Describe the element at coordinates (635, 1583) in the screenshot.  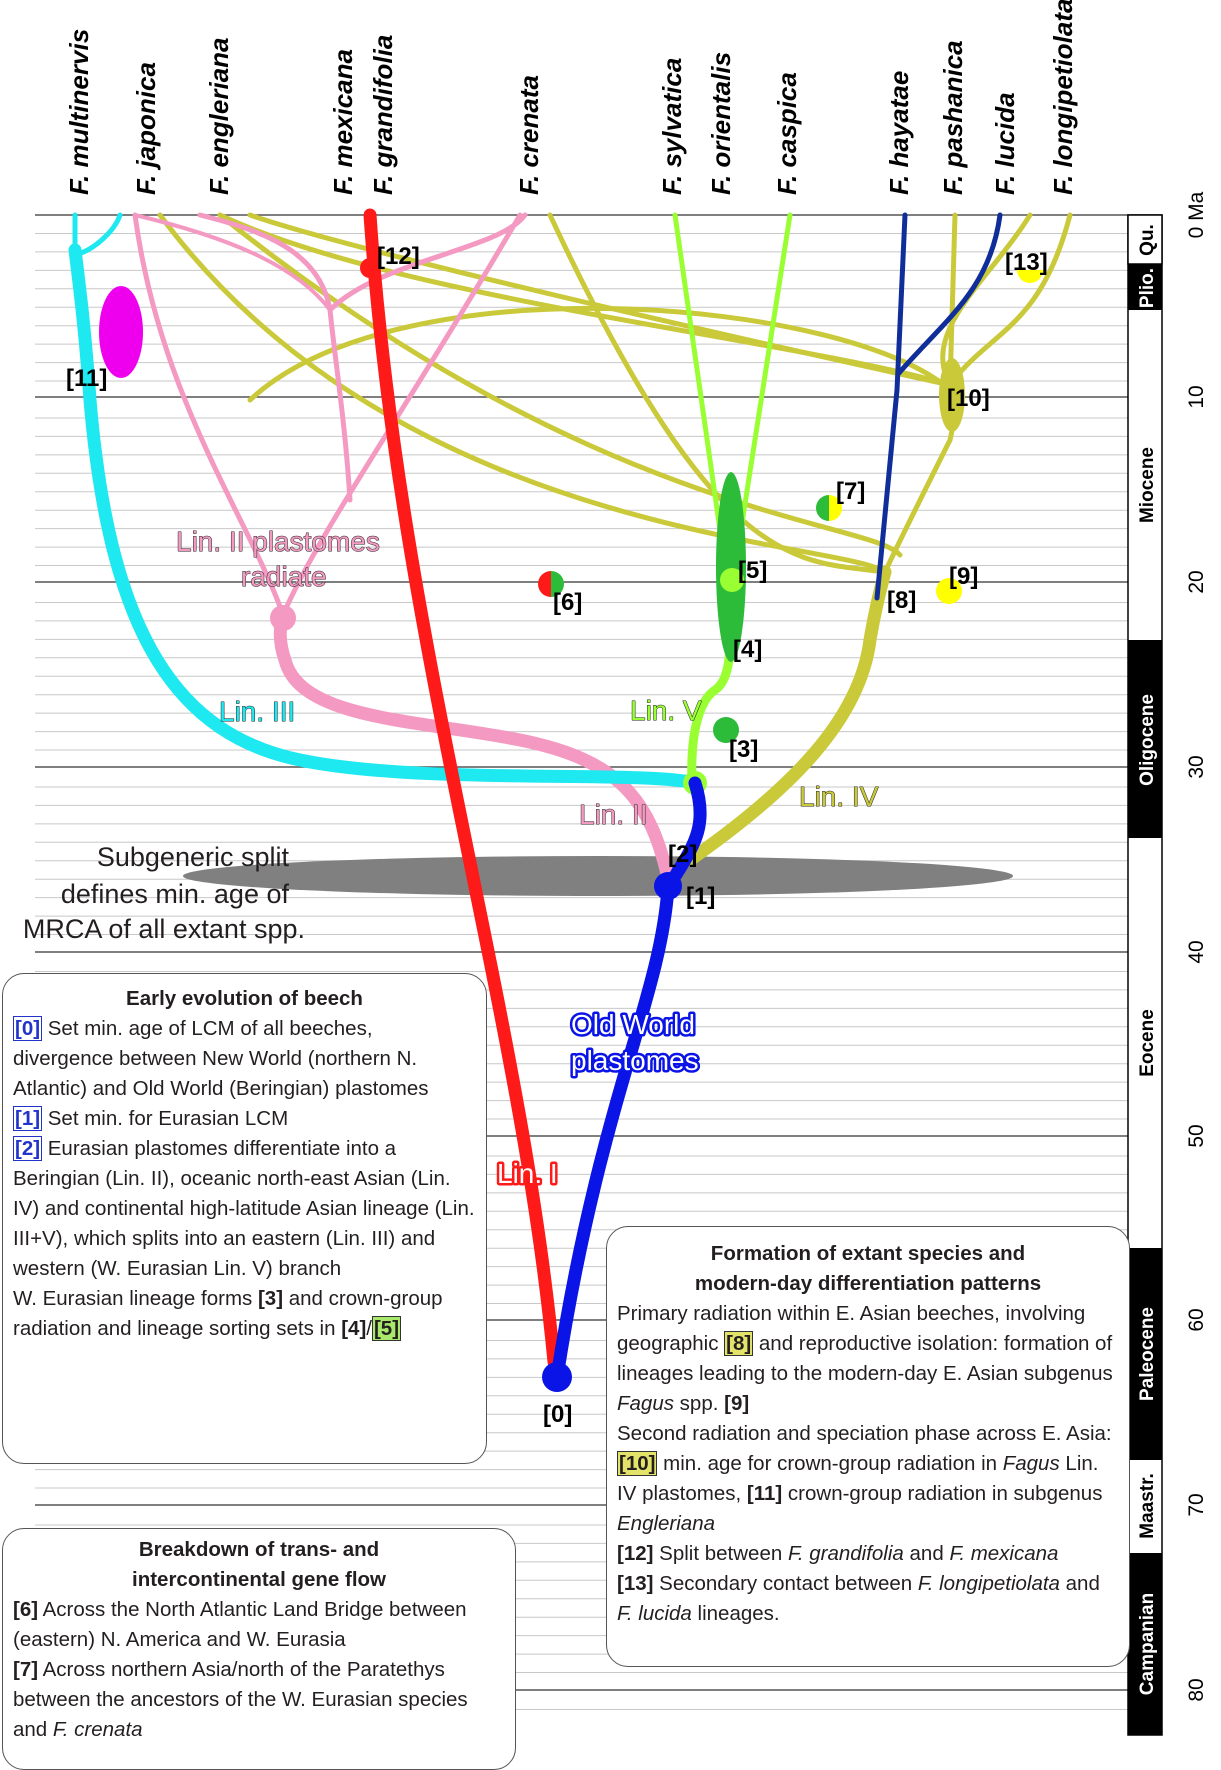
I see `tag-13: [13]` at that location.